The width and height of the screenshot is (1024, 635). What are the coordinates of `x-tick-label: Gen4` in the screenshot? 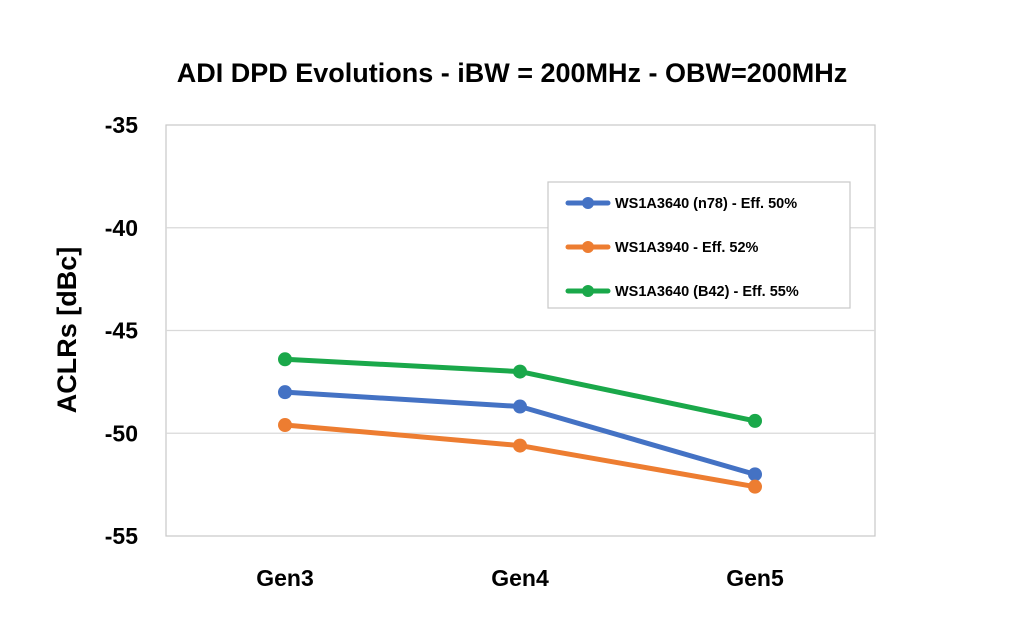 It's located at (520, 578).